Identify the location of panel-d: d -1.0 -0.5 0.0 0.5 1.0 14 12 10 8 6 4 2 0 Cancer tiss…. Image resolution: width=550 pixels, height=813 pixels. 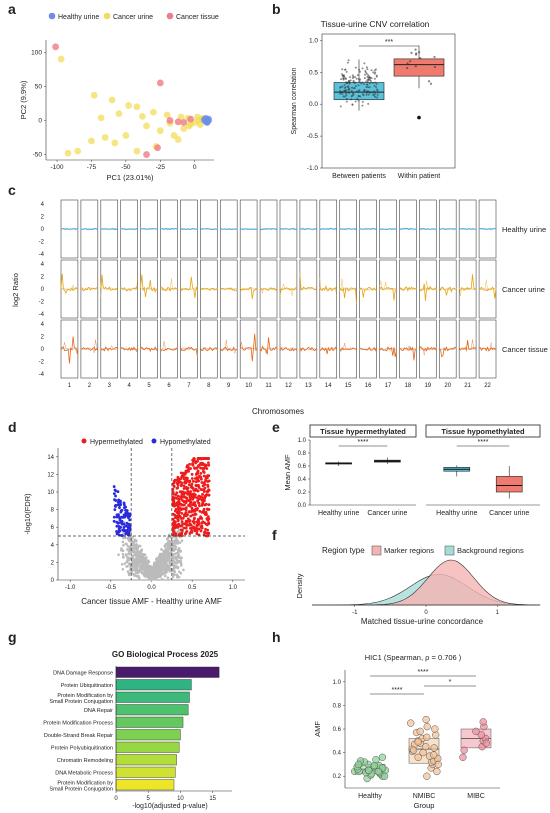
(126, 512).